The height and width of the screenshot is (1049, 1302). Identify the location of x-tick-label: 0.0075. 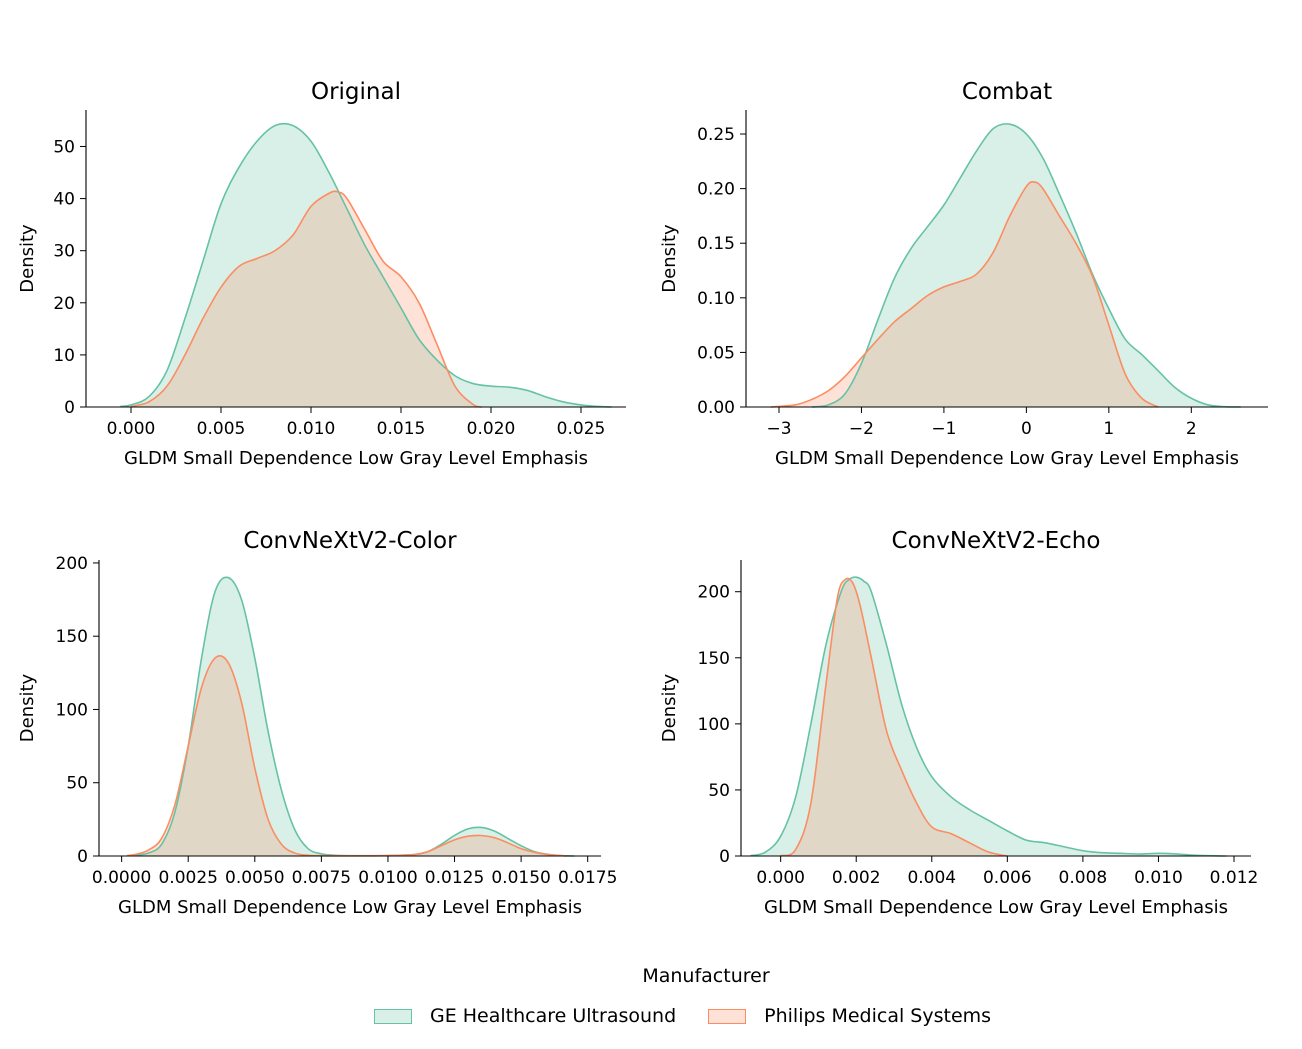
(321, 878).